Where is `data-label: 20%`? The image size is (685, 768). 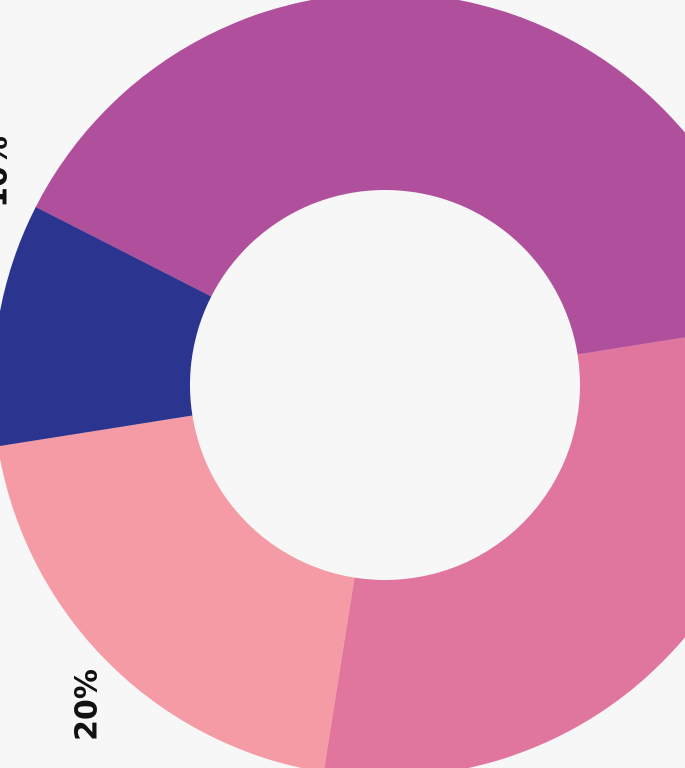
data-label: 20% is located at coordinates (87, 705).